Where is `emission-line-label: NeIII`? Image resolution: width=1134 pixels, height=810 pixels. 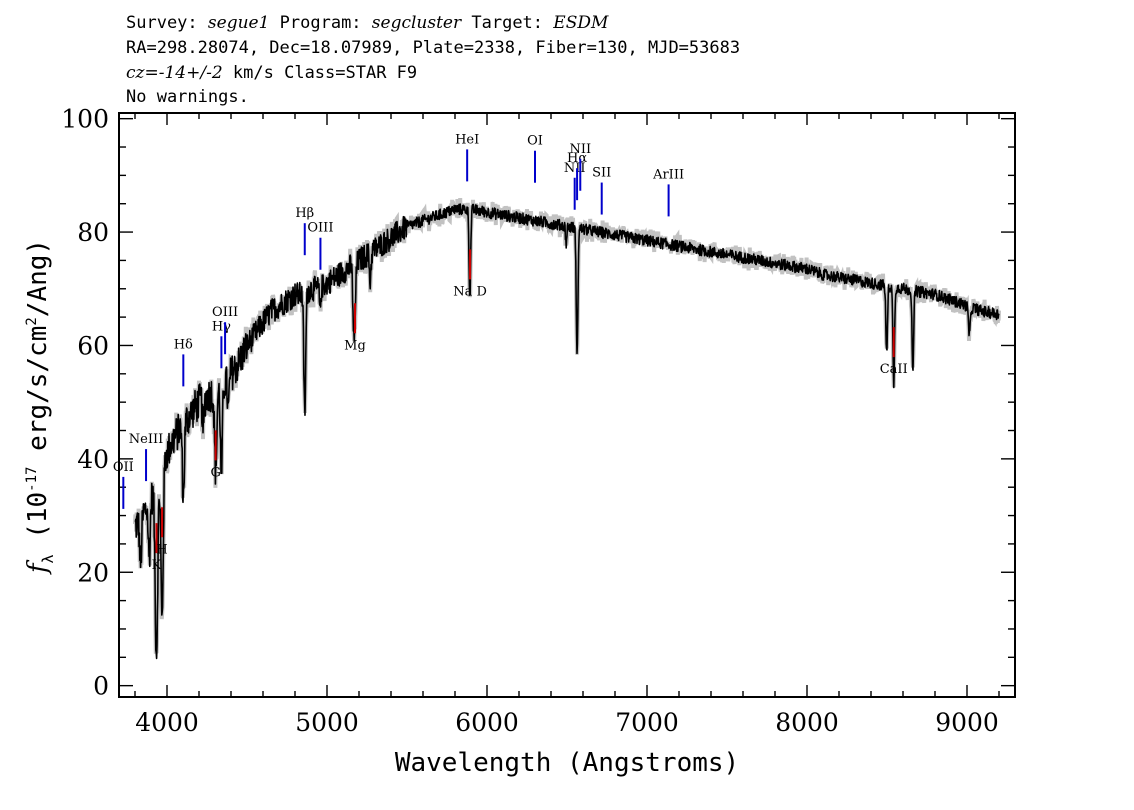 emission-line-label: NeIII is located at coordinates (146, 439).